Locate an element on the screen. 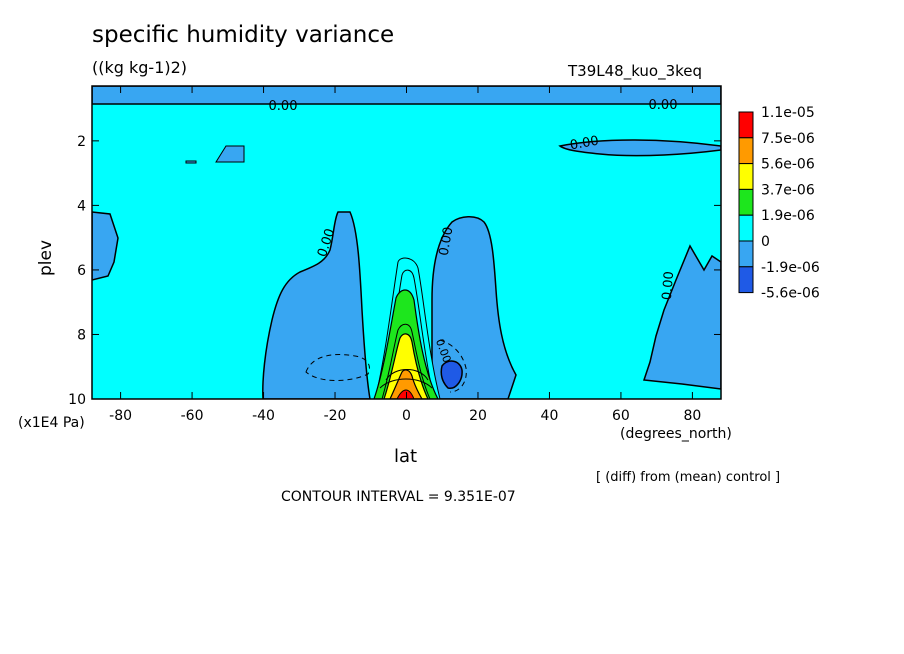 The image size is (904, 654). dashed-contour-south is located at coordinates (337, 367).